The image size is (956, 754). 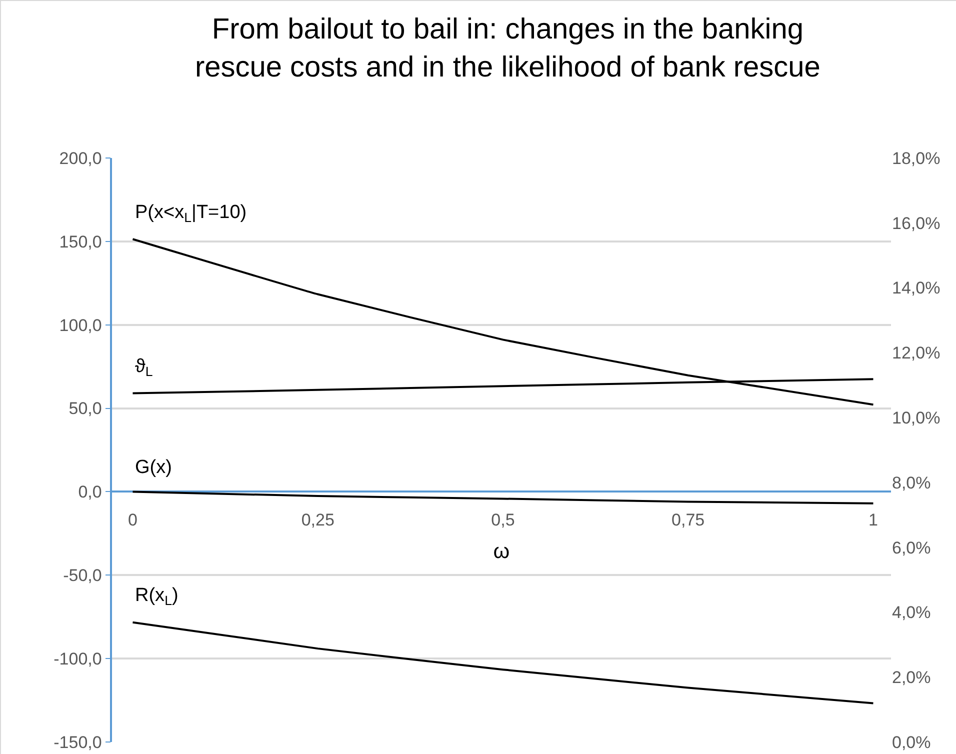 I want to click on chart-title: From bailout to bail in: changes in the banking rescue costs and in the likelihood of bank rescue, so click(x=507, y=49).